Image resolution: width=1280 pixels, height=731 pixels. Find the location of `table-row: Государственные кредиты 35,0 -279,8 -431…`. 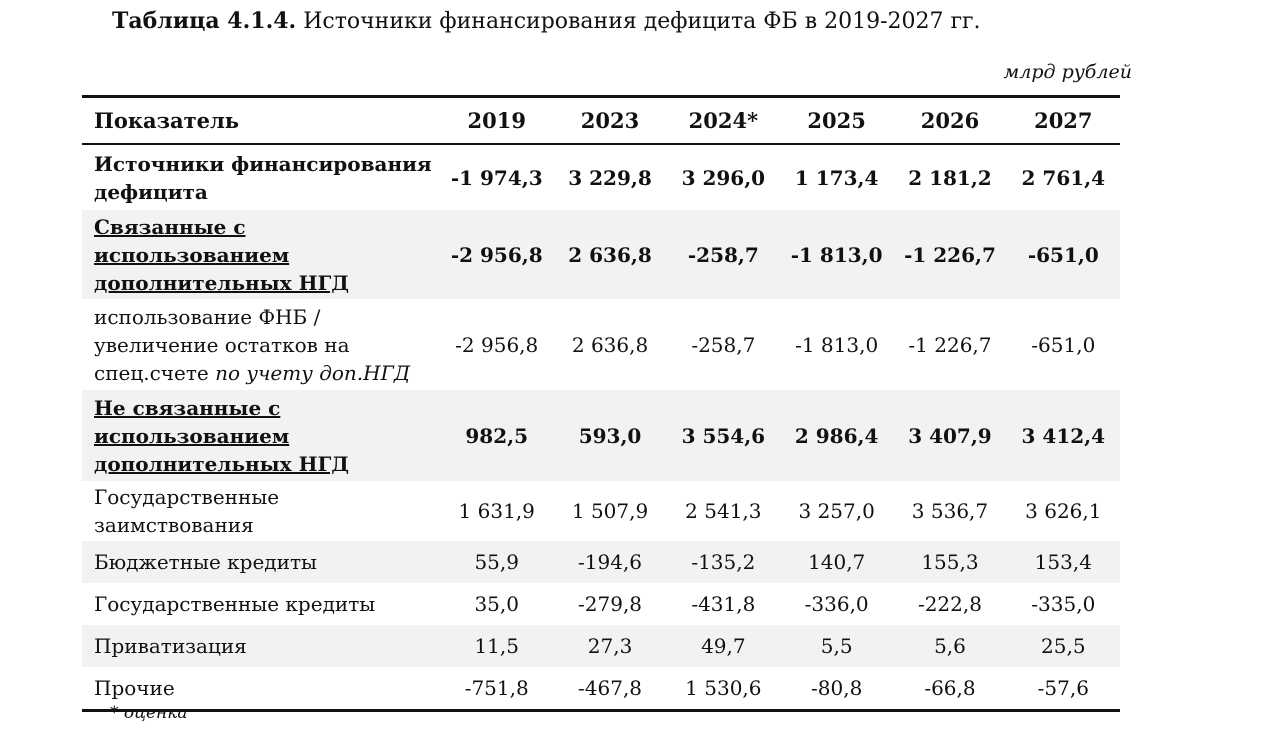

table-row: Государственные кредиты 35,0 -279,8 -431… is located at coordinates (601, 604).